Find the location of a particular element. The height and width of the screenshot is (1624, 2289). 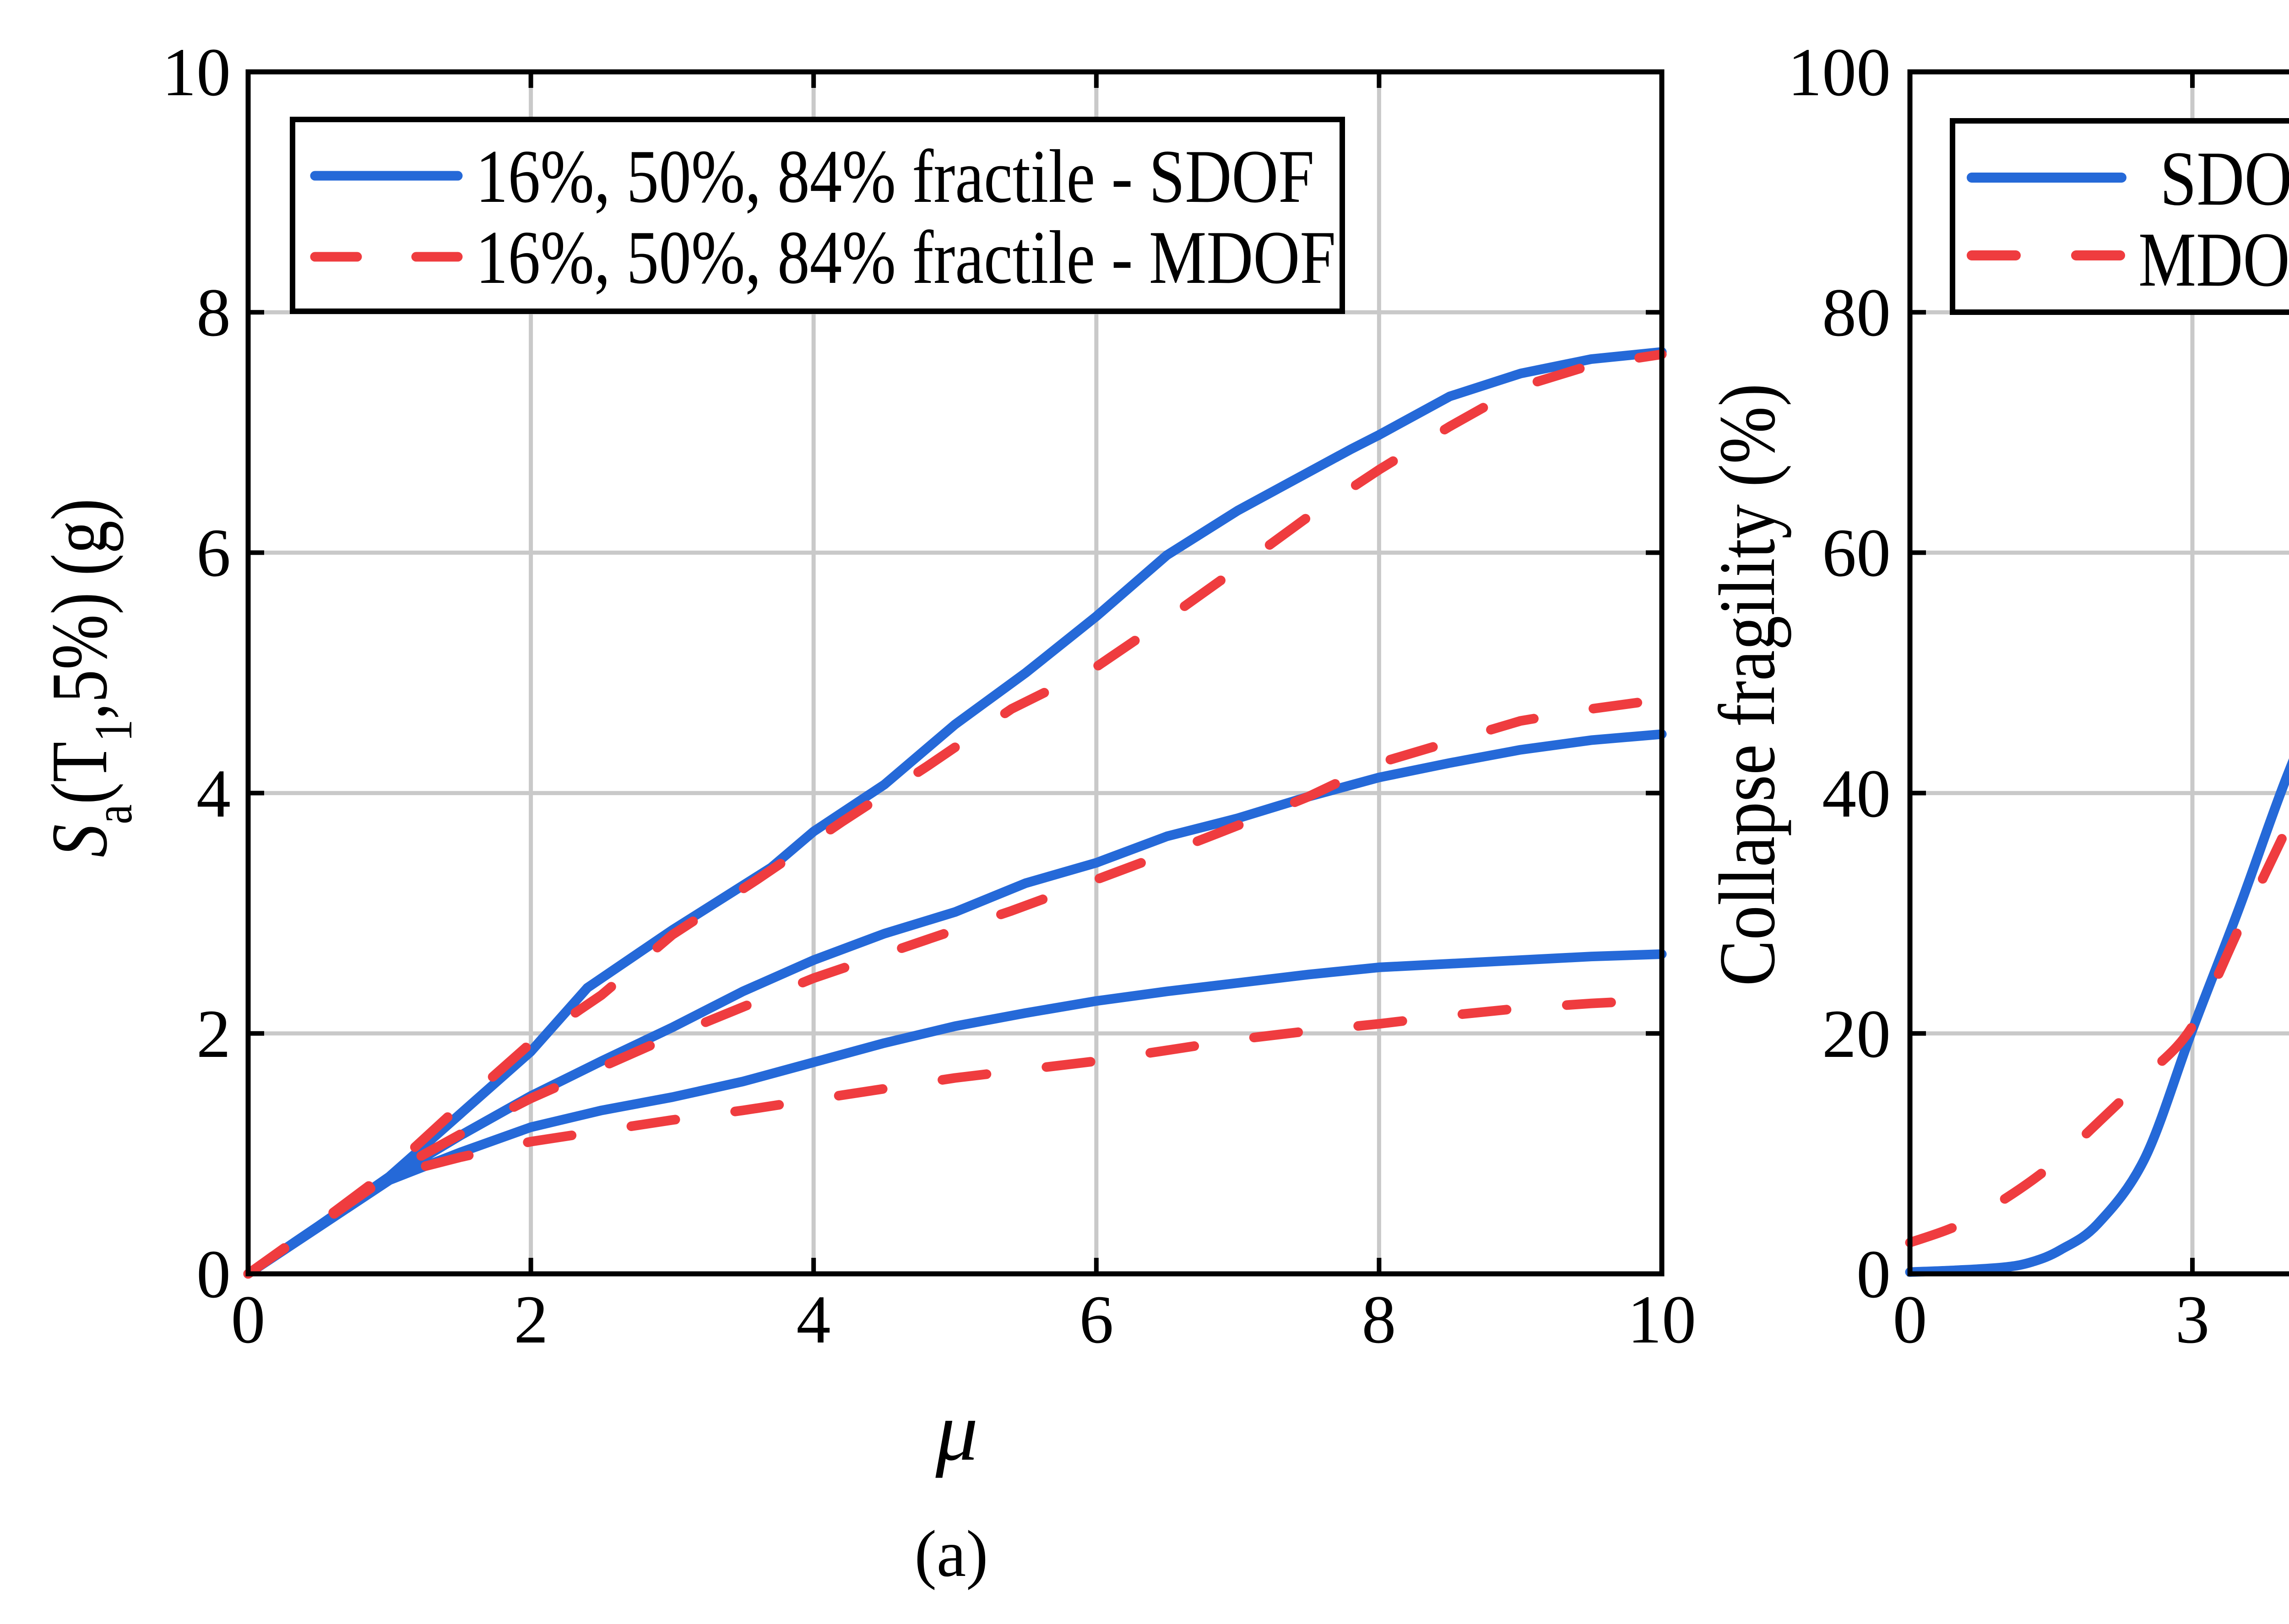

svg-text: MDOF is located at coordinates (2213, 260).